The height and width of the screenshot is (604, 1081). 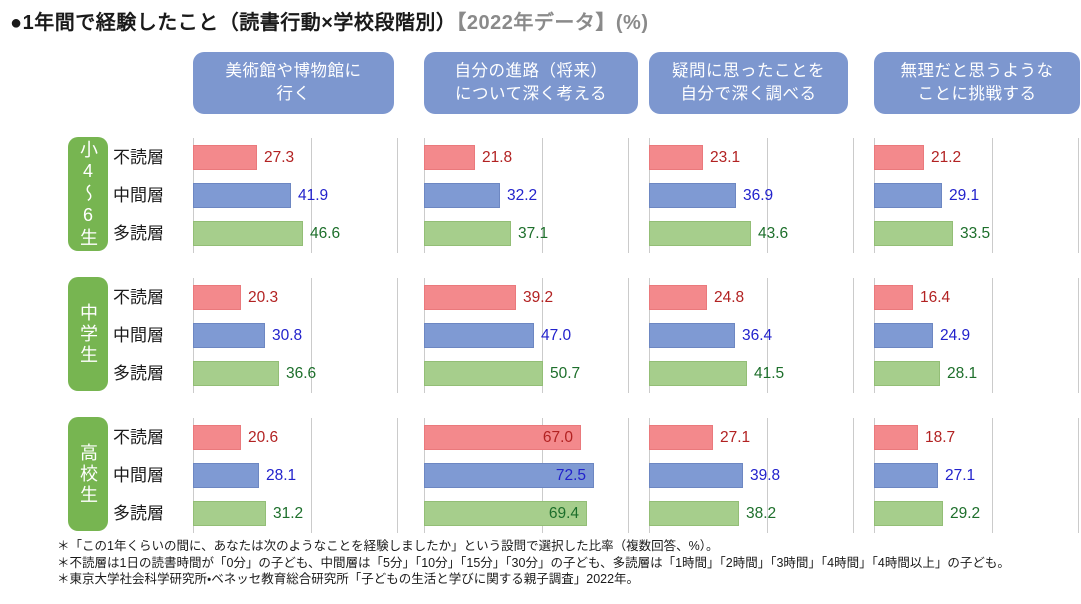 What do you see at coordinates (757, 335) in the screenshot?
I see `bar-value-label: 36.4` at bounding box center [757, 335].